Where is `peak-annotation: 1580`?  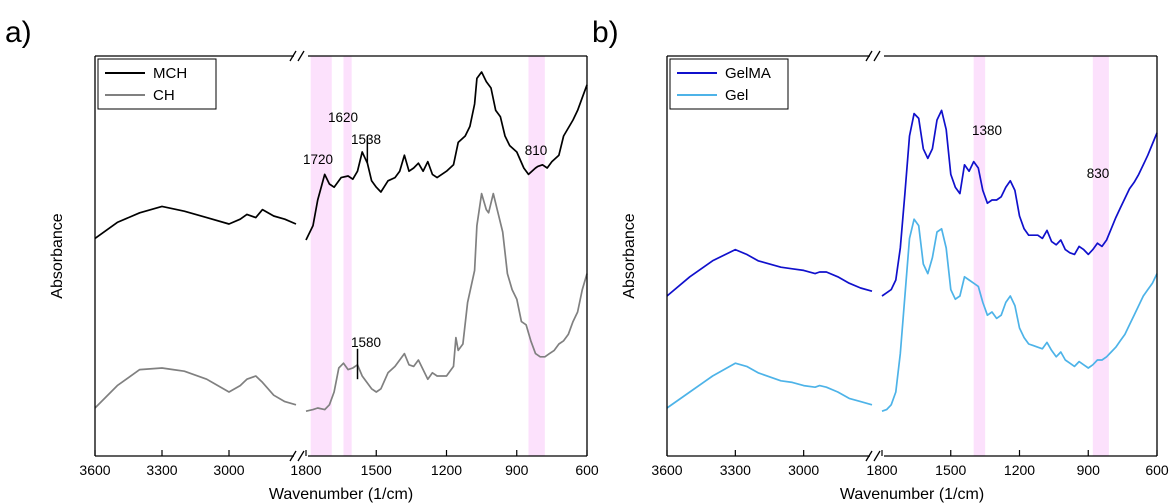 peak-annotation: 1580 is located at coordinates (366, 342).